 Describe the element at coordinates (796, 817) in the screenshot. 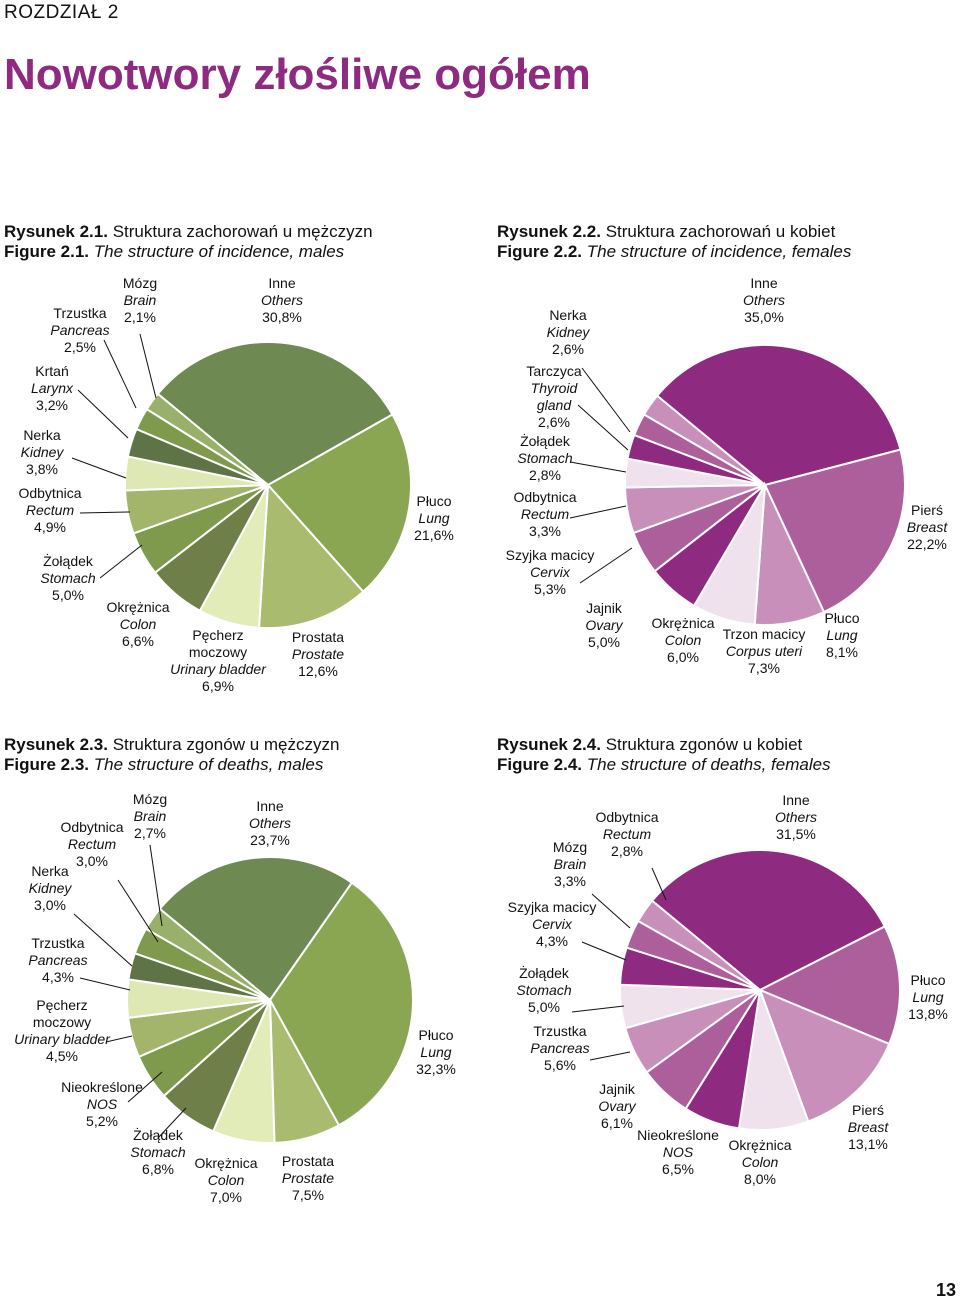

I see `slice-label-others: Inne Others 31,5%` at that location.